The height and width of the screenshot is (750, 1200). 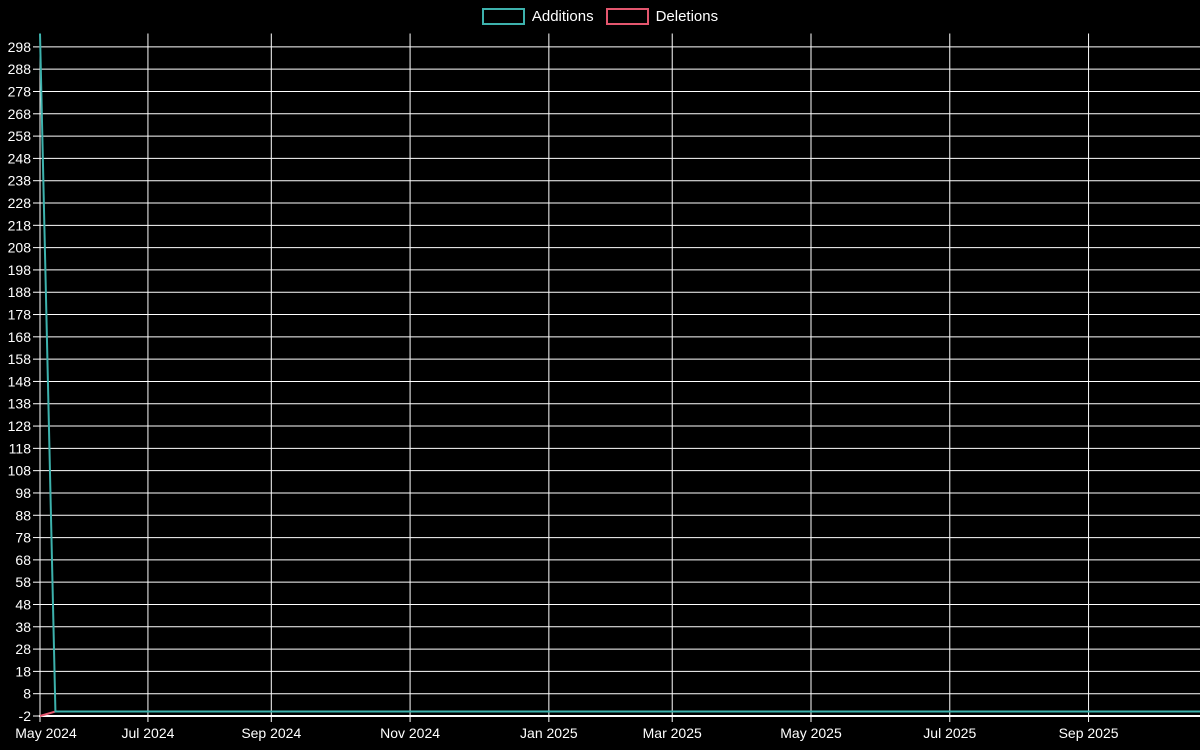 What do you see at coordinates (672, 733) in the screenshot?
I see `x-tick-label: Mar 2025` at bounding box center [672, 733].